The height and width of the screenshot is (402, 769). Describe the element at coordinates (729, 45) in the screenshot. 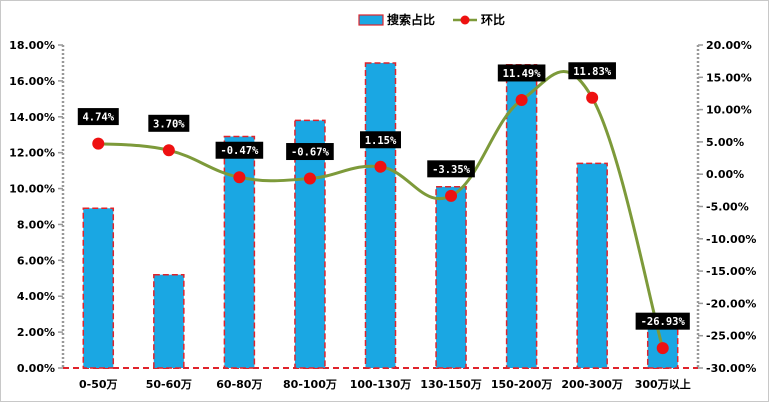

I see `right-tick-label: 20.00%` at that location.